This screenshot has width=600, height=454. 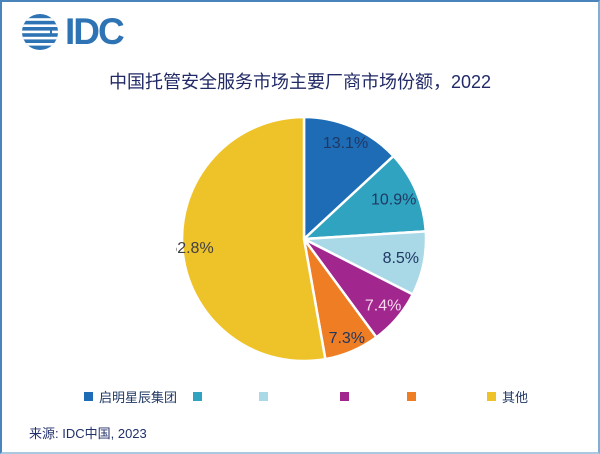 I want to click on legend-label: 其他, so click(x=515, y=397).